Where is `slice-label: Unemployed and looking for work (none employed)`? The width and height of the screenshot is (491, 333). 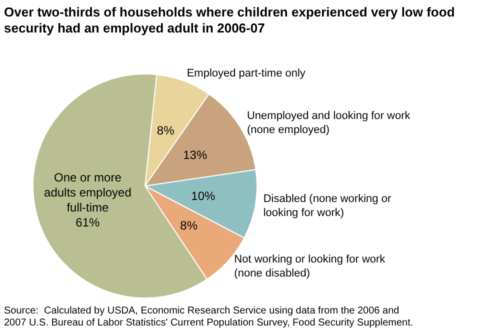
slice-label: Unemployed and looking for work (none employed) is located at coordinates (328, 123).